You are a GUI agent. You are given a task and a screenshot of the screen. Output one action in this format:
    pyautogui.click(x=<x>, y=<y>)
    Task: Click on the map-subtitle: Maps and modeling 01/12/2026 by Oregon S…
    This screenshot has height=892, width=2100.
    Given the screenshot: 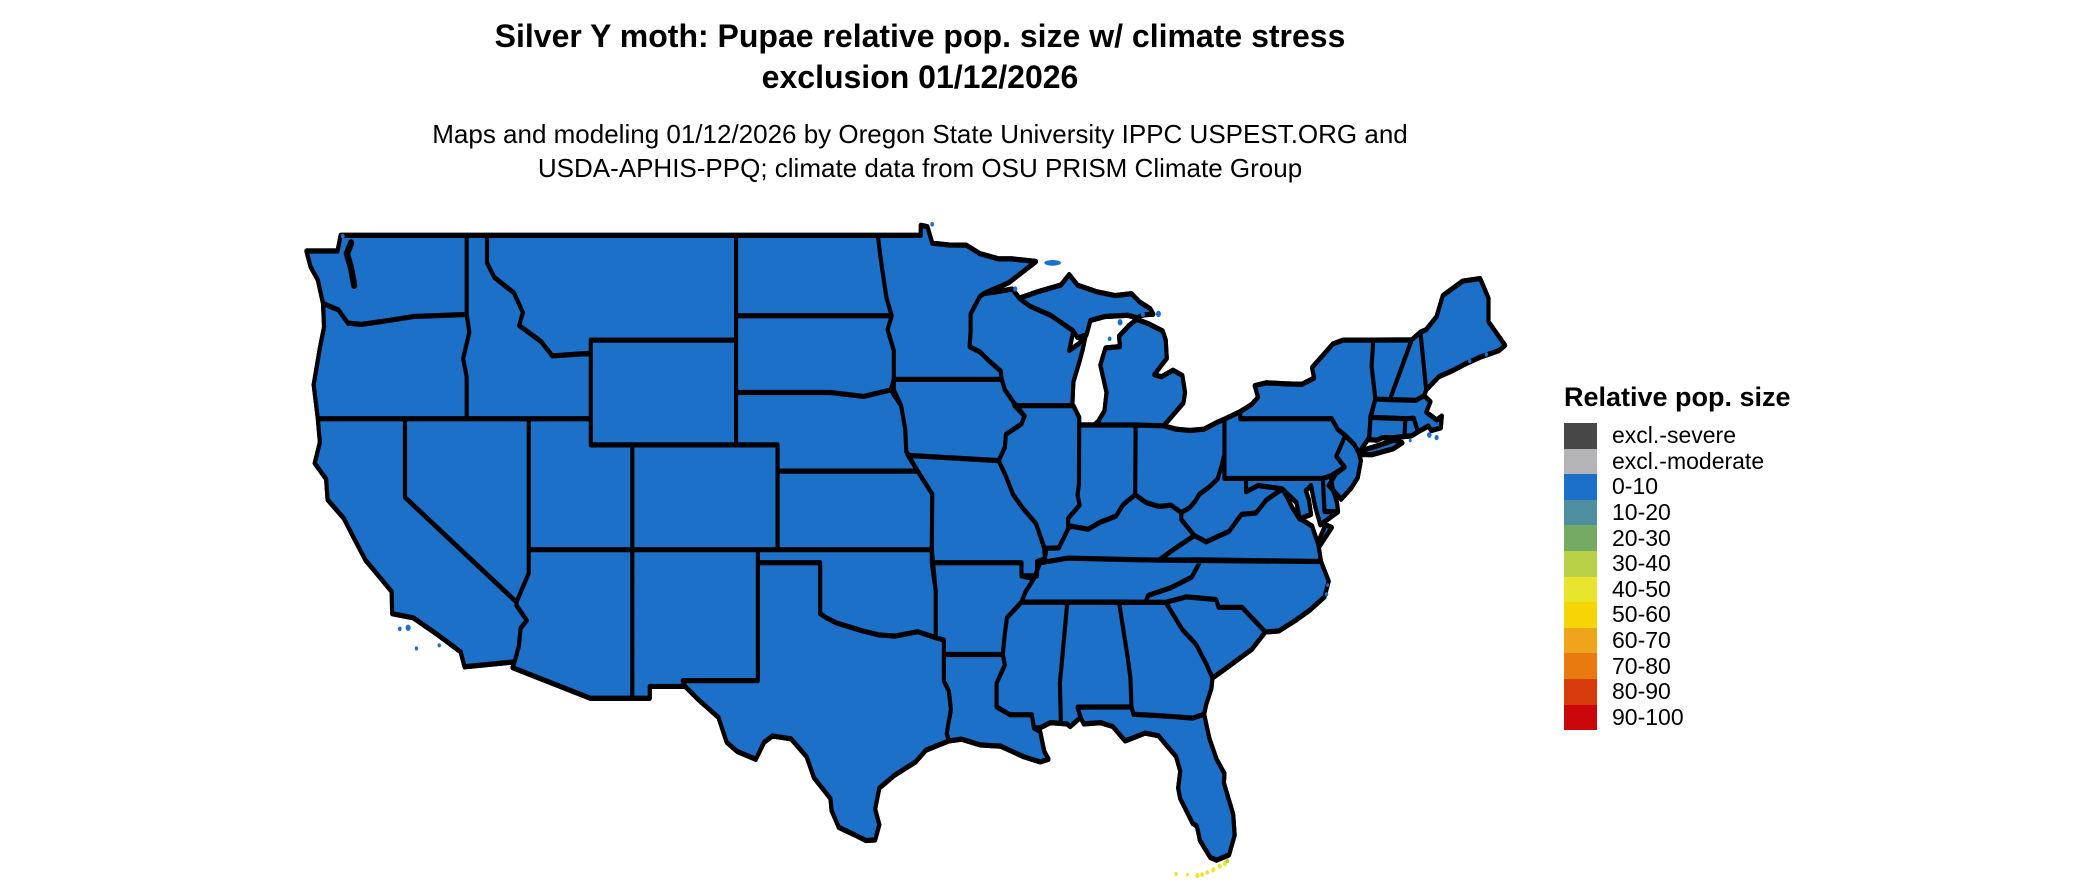 What is the action you would take?
    pyautogui.click(x=920, y=152)
    